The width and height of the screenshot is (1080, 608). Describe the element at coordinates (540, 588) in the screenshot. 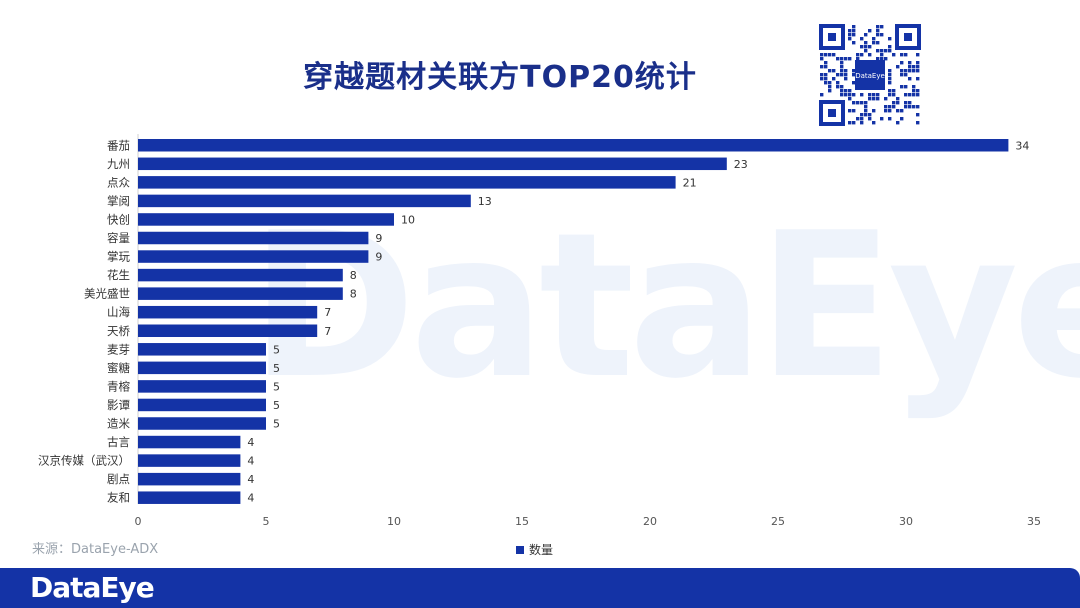

I see `footer-bar: DataEye` at that location.